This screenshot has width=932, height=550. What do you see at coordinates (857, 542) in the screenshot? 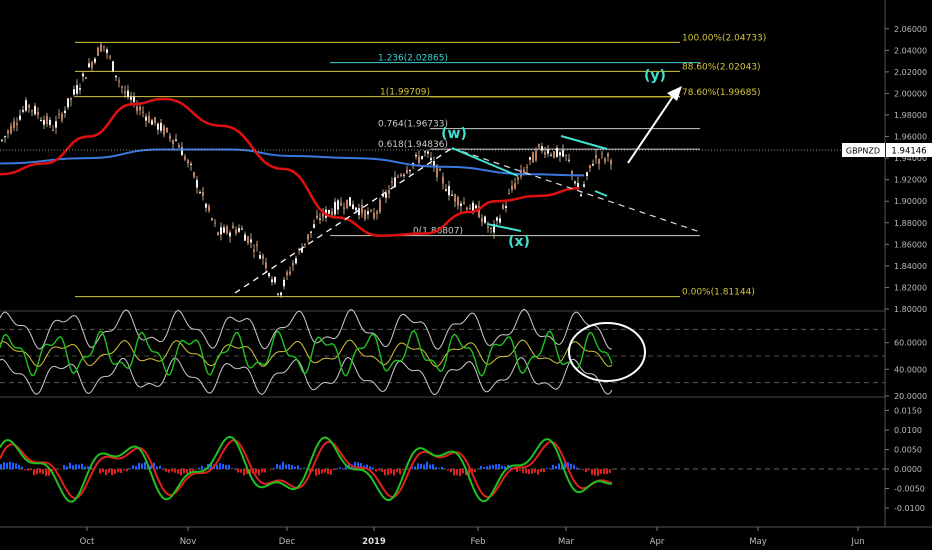
I see `time-tick-label: Jun` at bounding box center [857, 542].